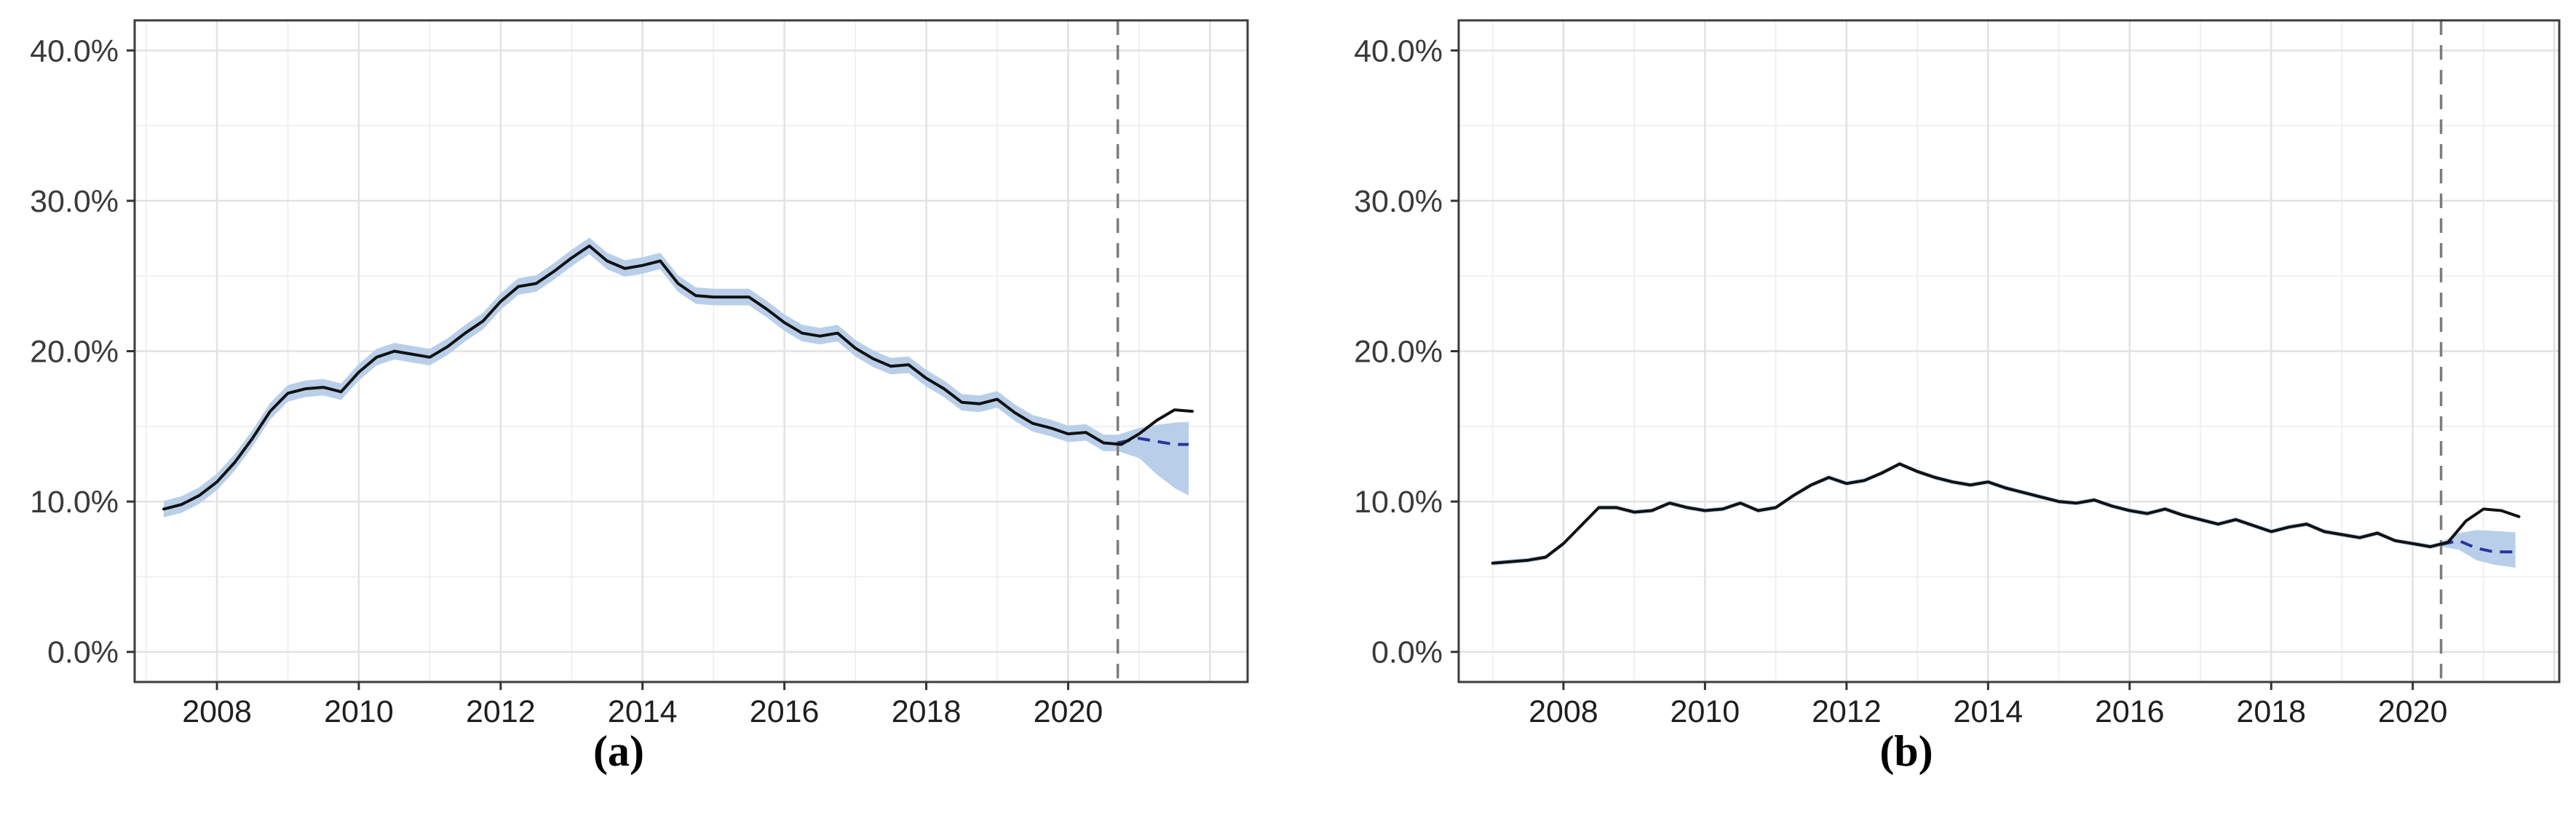  I want to click on caption-b: (b), so click(1906, 751).